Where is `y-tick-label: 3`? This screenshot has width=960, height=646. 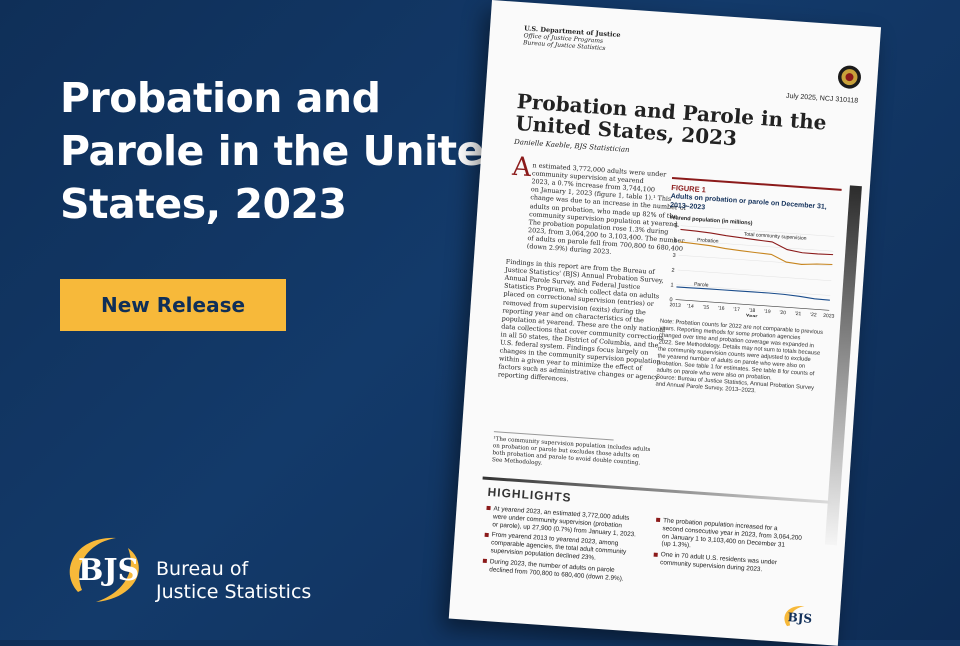 y-tick-label: 3 is located at coordinates (673, 256).